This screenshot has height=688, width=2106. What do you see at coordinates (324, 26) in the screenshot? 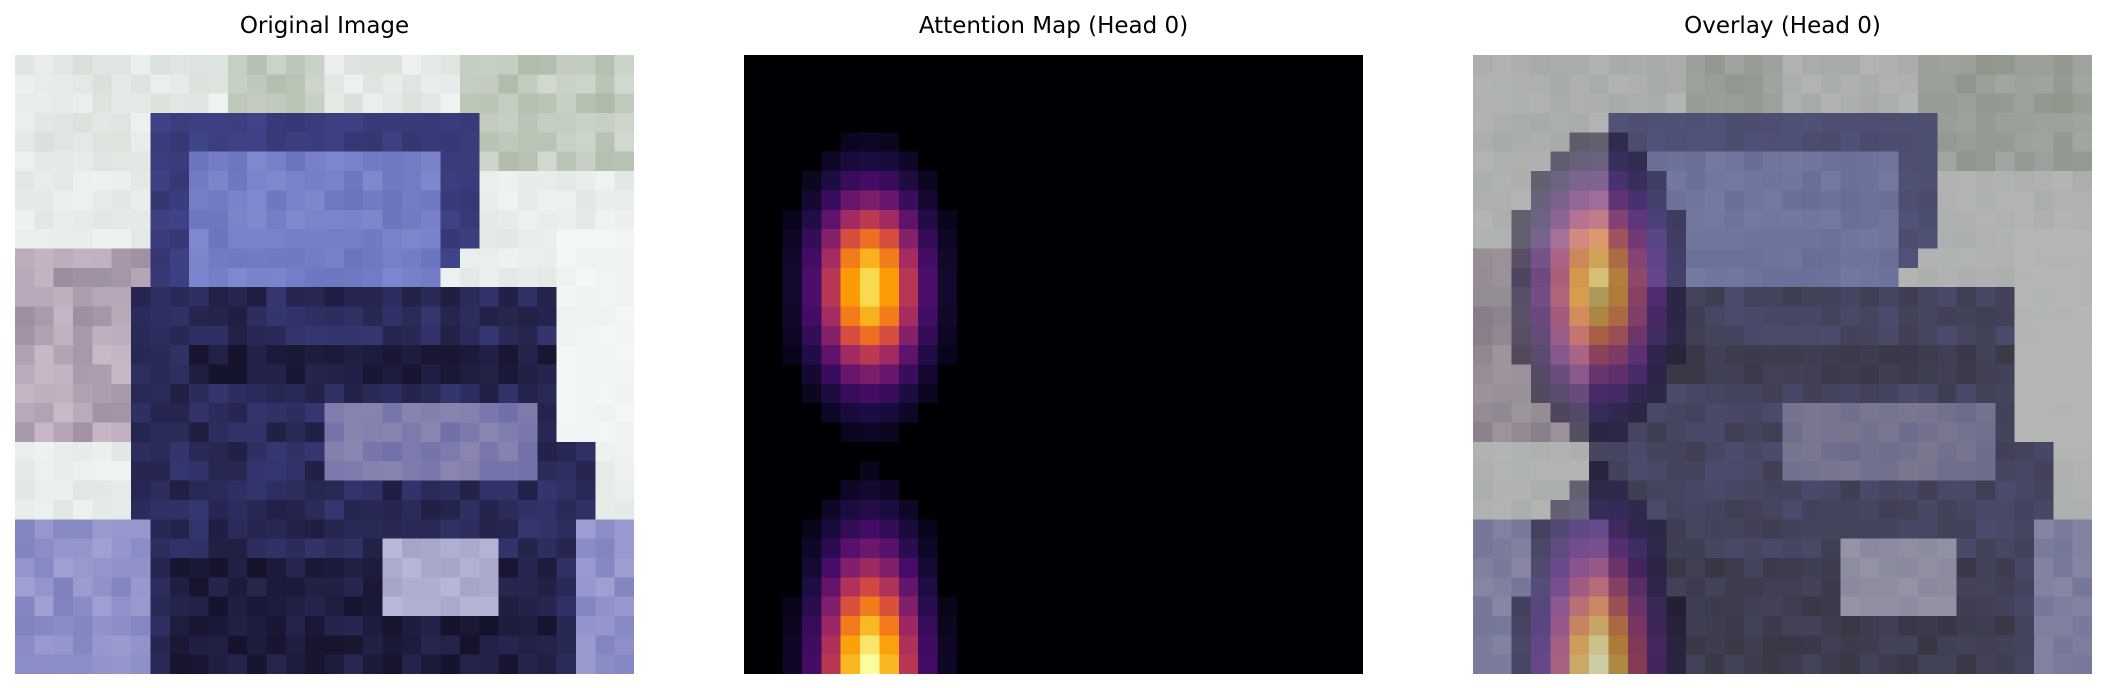
I see `original-image-title: Original Image` at bounding box center [324, 26].